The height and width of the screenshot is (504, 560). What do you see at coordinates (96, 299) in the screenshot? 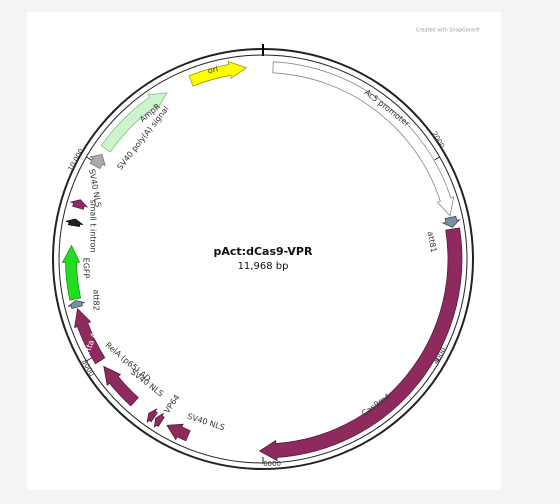
I see `feature-label: att82` at bounding box center [96, 299].